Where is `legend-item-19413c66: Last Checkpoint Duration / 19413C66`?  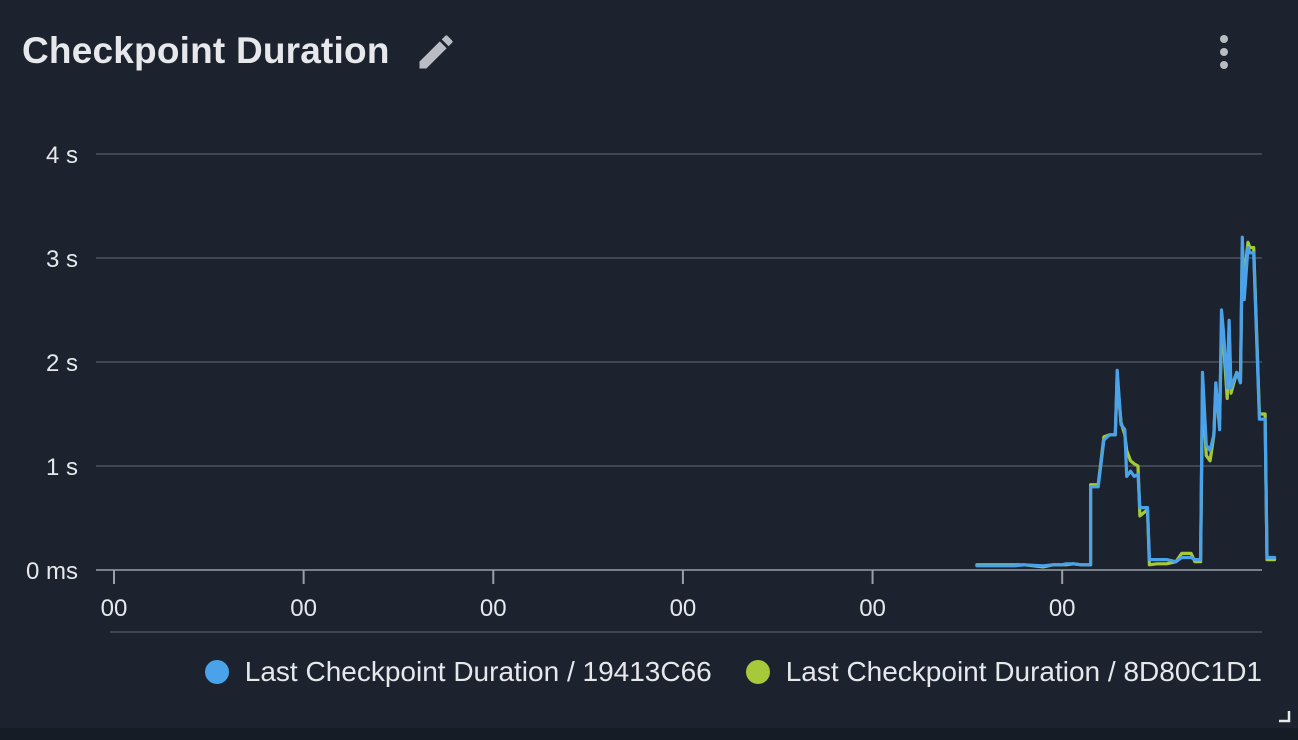 legend-item-19413c66: Last Checkpoint Duration / 19413C66 is located at coordinates (458, 672).